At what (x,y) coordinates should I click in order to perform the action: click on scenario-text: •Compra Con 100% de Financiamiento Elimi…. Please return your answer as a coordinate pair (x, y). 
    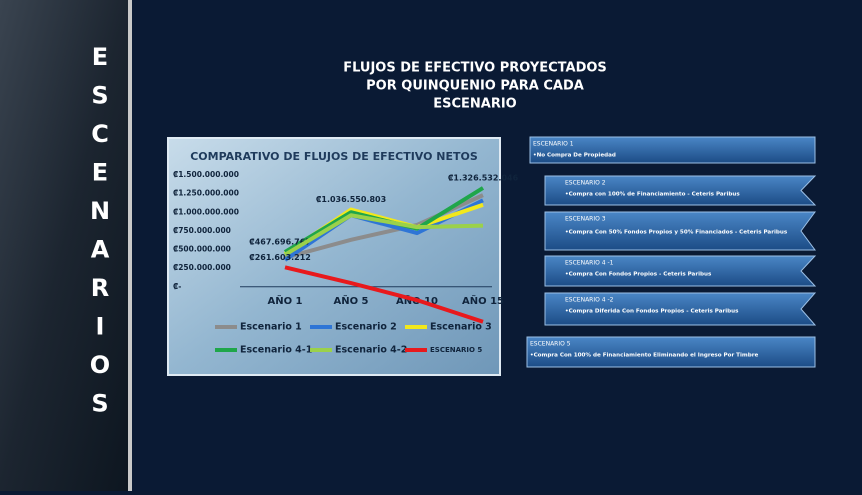
    Looking at the image, I should click on (644, 356).